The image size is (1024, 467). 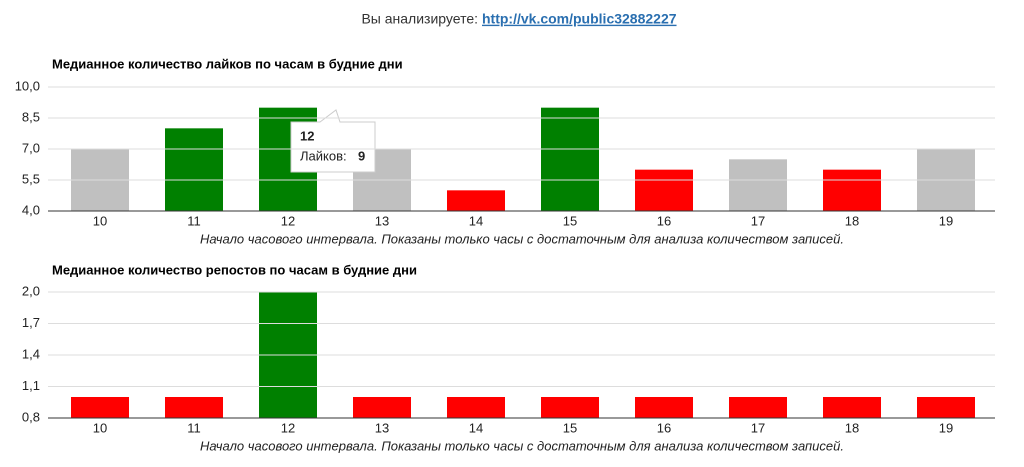 I want to click on y-tick-label: 8,5, so click(x=31, y=116).